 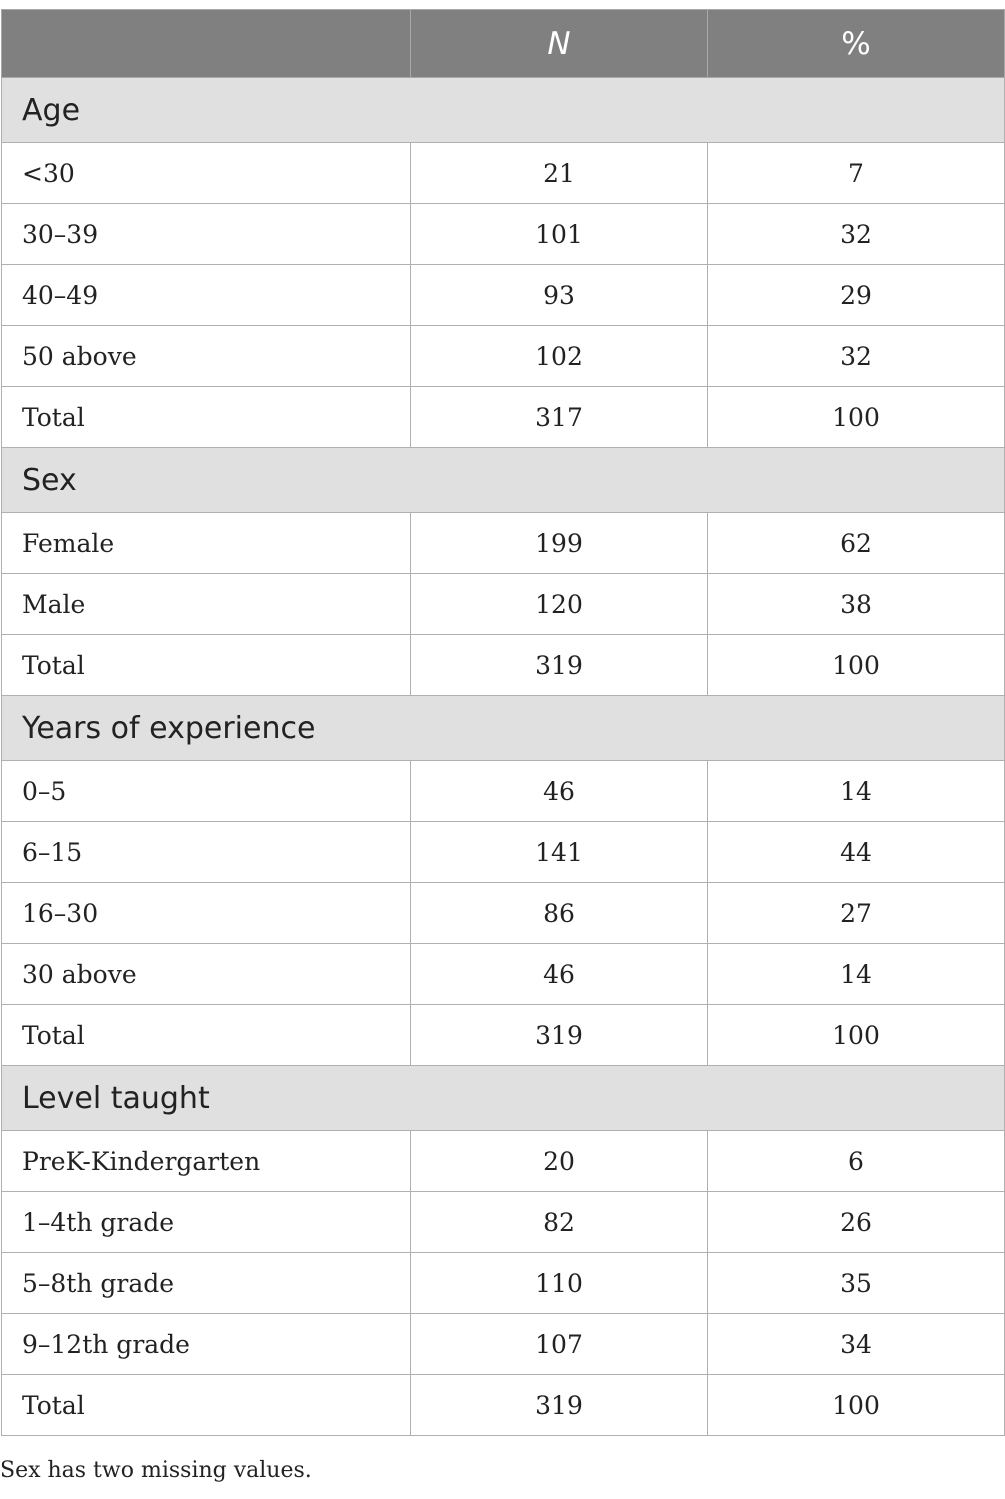 I want to click on section-row: Years of experience, so click(x=503, y=728).